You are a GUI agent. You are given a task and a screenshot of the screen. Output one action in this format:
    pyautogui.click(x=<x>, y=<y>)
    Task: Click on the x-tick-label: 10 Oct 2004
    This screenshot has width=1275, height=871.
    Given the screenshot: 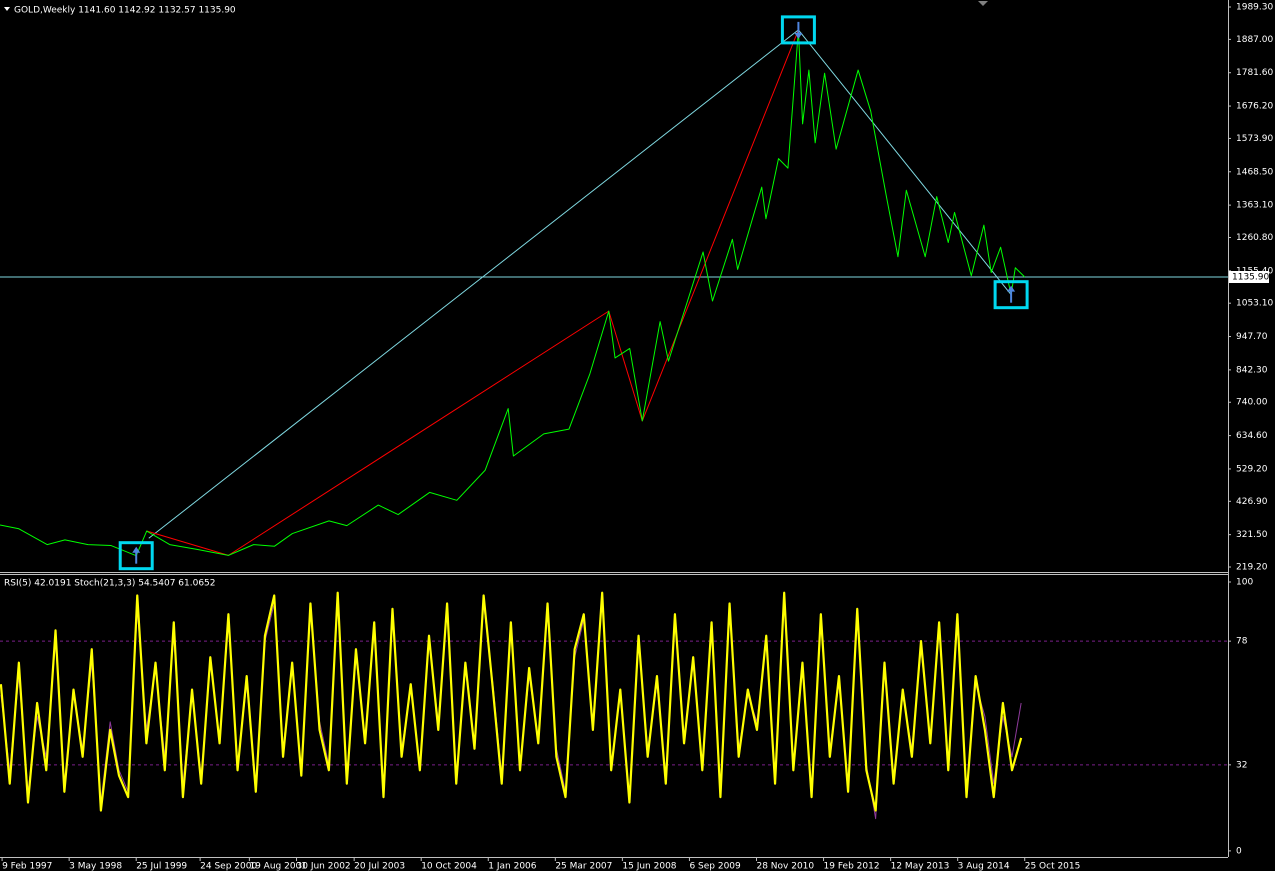 What is the action you would take?
    pyautogui.click(x=449, y=866)
    